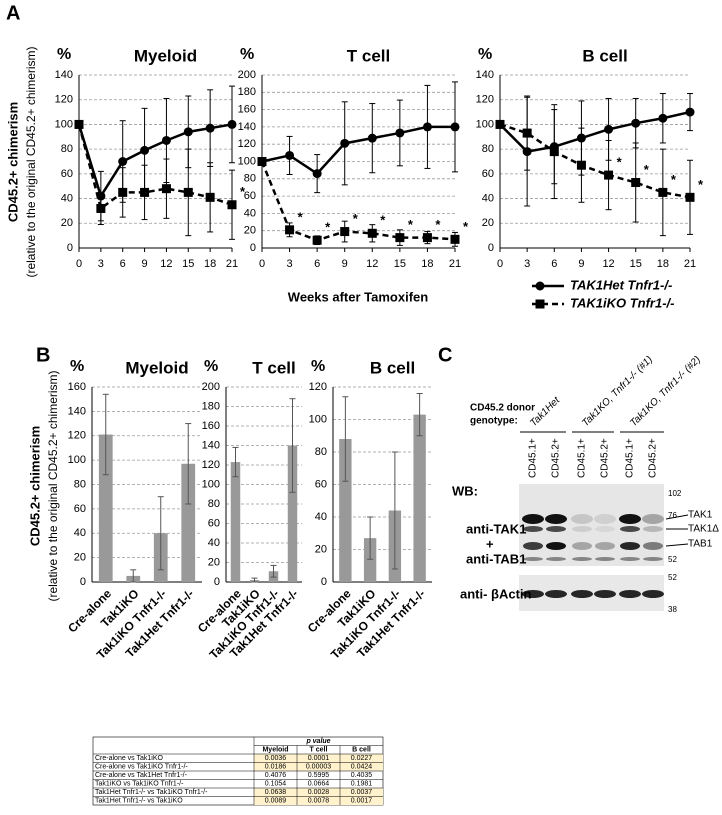 Image resolution: width=722 pixels, height=815 pixels. I want to click on probe-label: anti-TAB1, so click(496, 558).